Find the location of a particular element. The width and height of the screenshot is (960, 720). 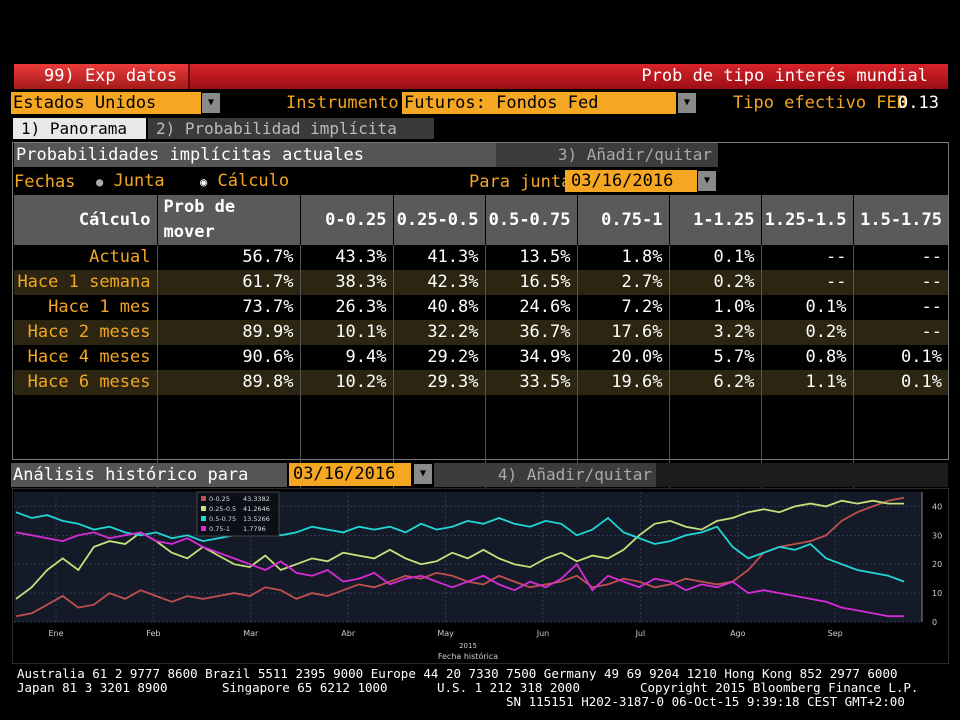

table-cell: 42.3% is located at coordinates (439, 282).